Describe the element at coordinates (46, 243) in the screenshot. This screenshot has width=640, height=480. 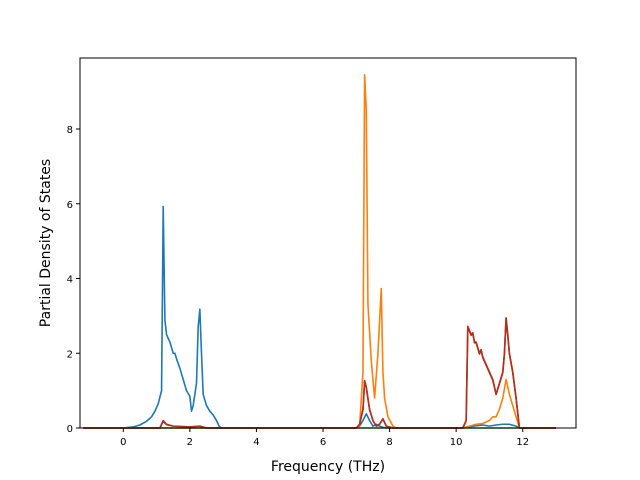
I see `y-axis-label: Partial Density of States` at that location.